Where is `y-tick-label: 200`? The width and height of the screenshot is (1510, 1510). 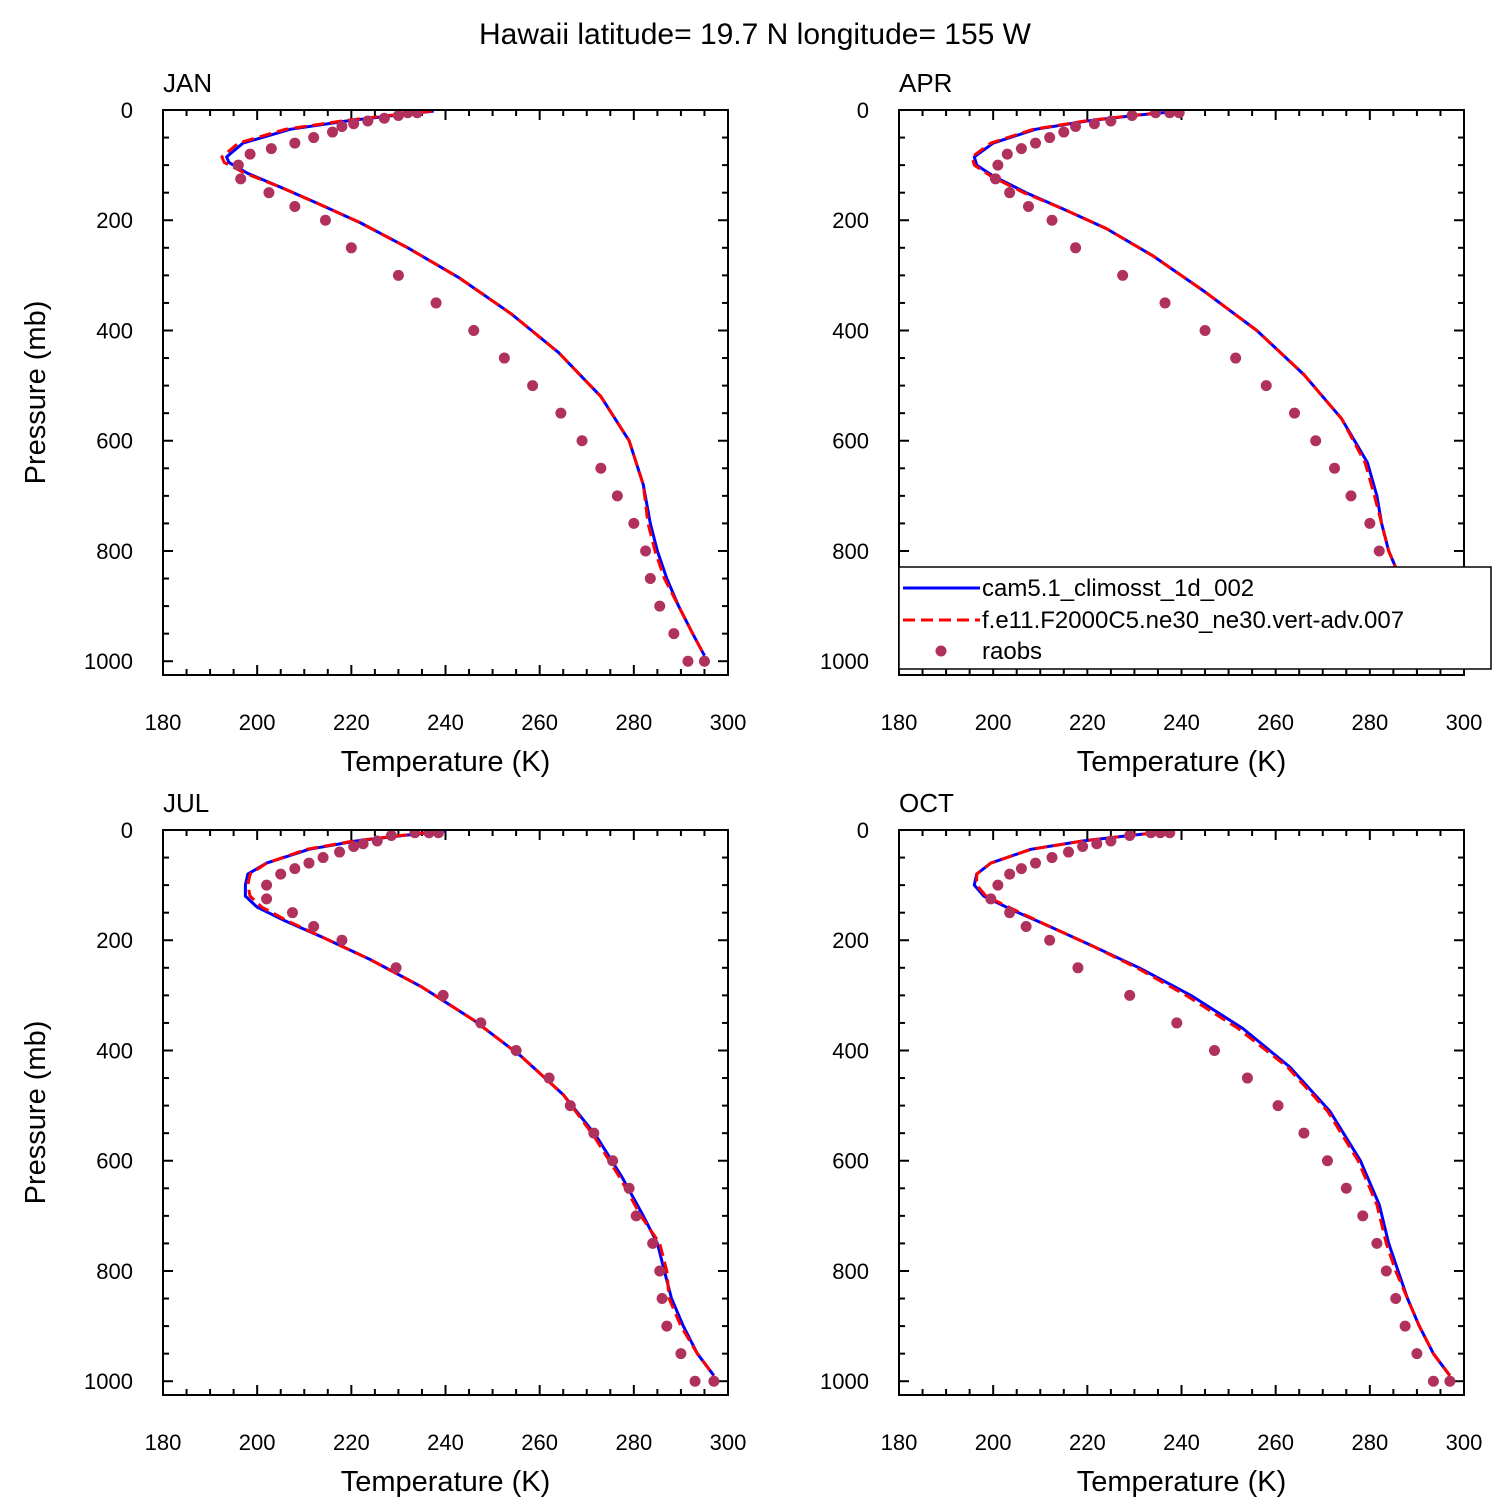
y-tick-label: 200 is located at coordinates (114, 940).